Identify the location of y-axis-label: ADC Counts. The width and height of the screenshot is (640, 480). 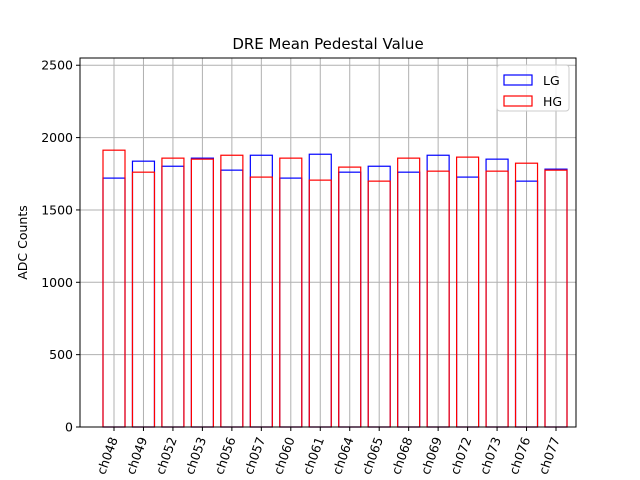
(22, 242).